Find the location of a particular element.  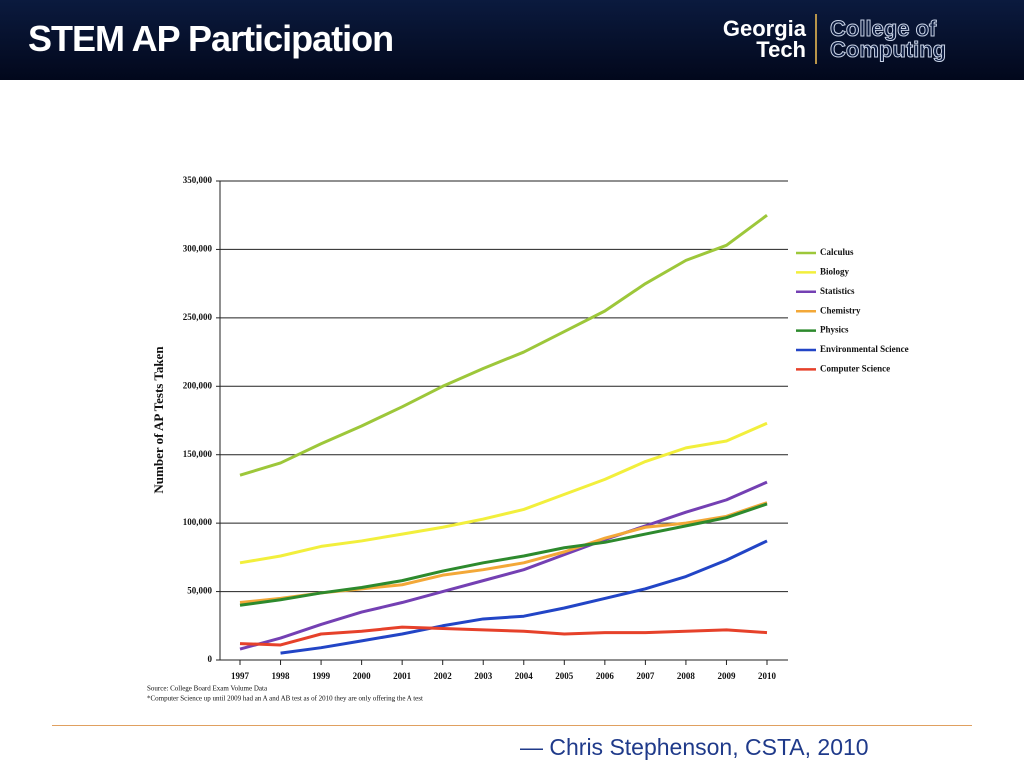

legend-label: Computer Science is located at coordinates (855, 368).